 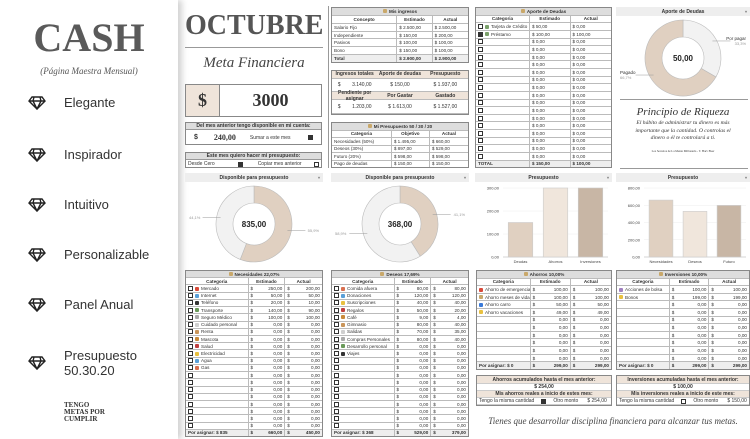 What do you see at coordinates (508, 290) in the screenshot?
I see `category-name: Ahorro de emergencia` at bounding box center [508, 290].